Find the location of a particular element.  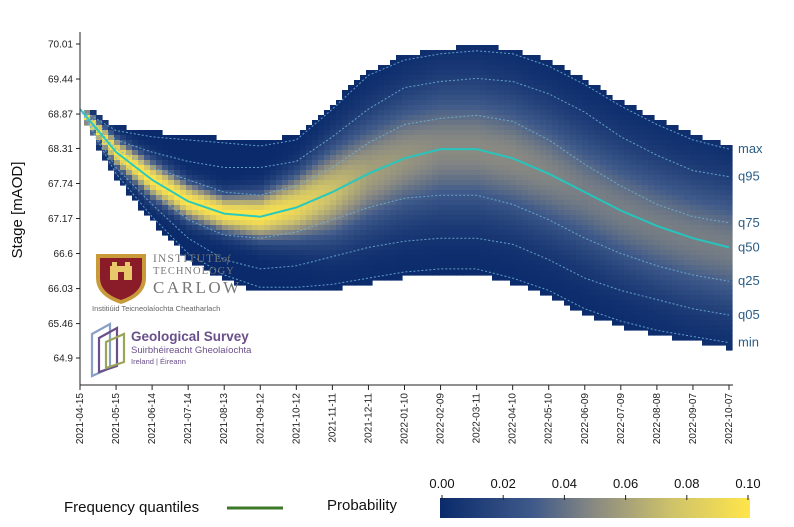

colorbar-label: Probability is located at coordinates (362, 505).